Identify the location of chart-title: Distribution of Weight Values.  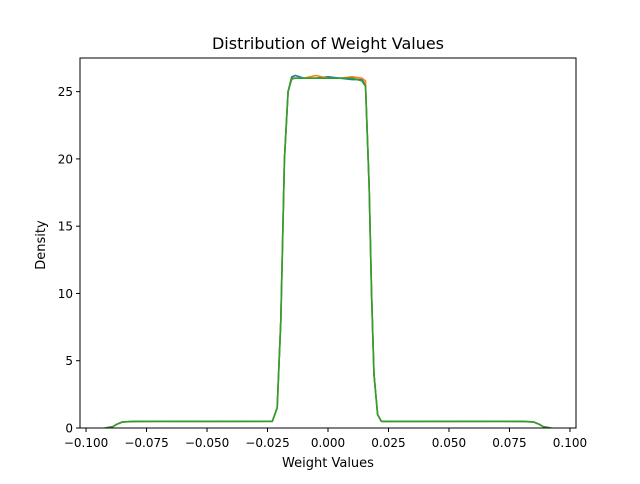
(328, 43).